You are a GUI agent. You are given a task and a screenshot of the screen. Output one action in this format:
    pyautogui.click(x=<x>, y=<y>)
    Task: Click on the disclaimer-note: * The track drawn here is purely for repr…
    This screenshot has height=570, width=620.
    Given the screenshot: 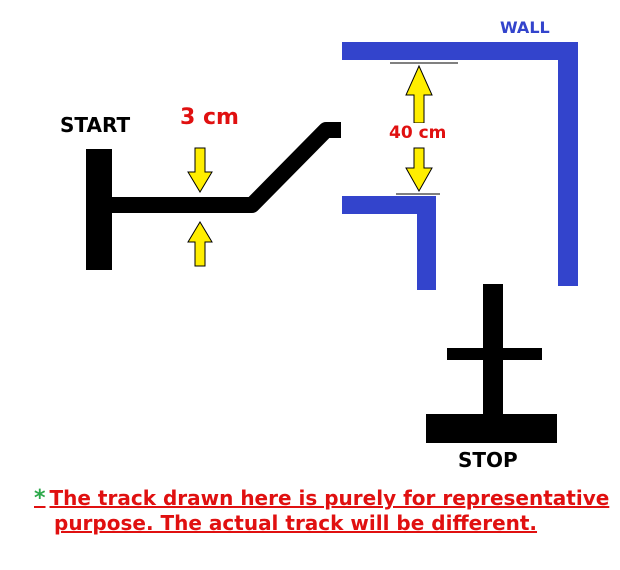 What is the action you would take?
    pyautogui.click(x=321, y=510)
    